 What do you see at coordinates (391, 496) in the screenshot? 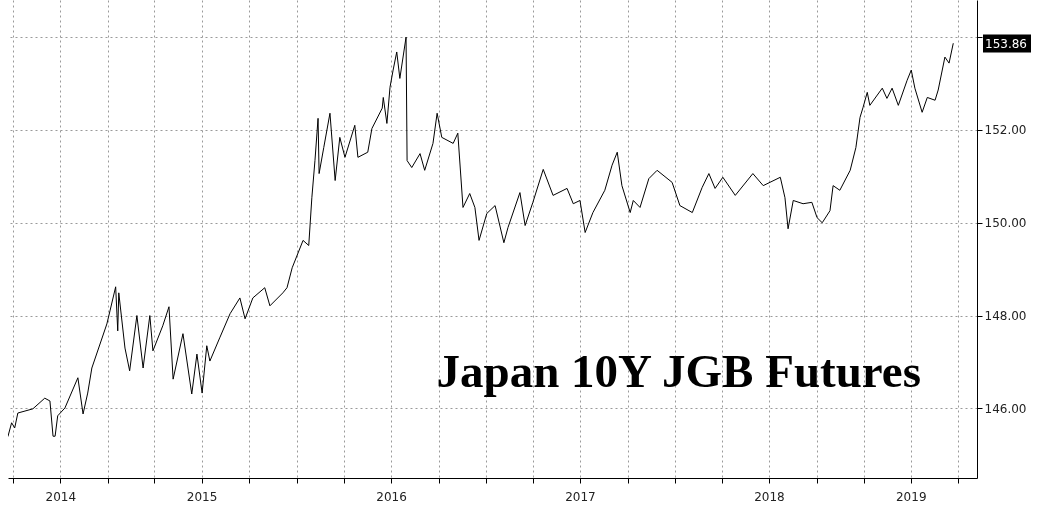
I see `x-tick-label: 2016` at bounding box center [391, 496].